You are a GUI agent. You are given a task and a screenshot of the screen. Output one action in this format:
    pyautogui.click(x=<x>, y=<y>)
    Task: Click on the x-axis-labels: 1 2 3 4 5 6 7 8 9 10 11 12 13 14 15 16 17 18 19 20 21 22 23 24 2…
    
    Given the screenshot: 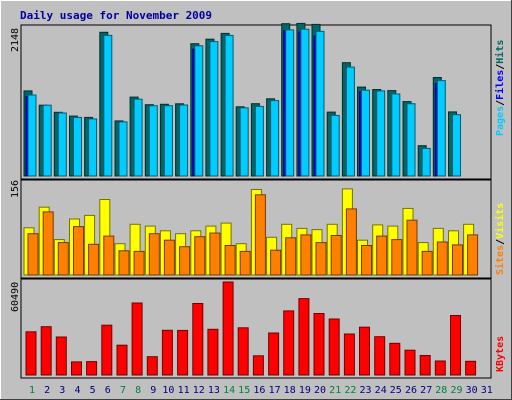 What is the action you would take?
    pyautogui.click(x=261, y=390)
    